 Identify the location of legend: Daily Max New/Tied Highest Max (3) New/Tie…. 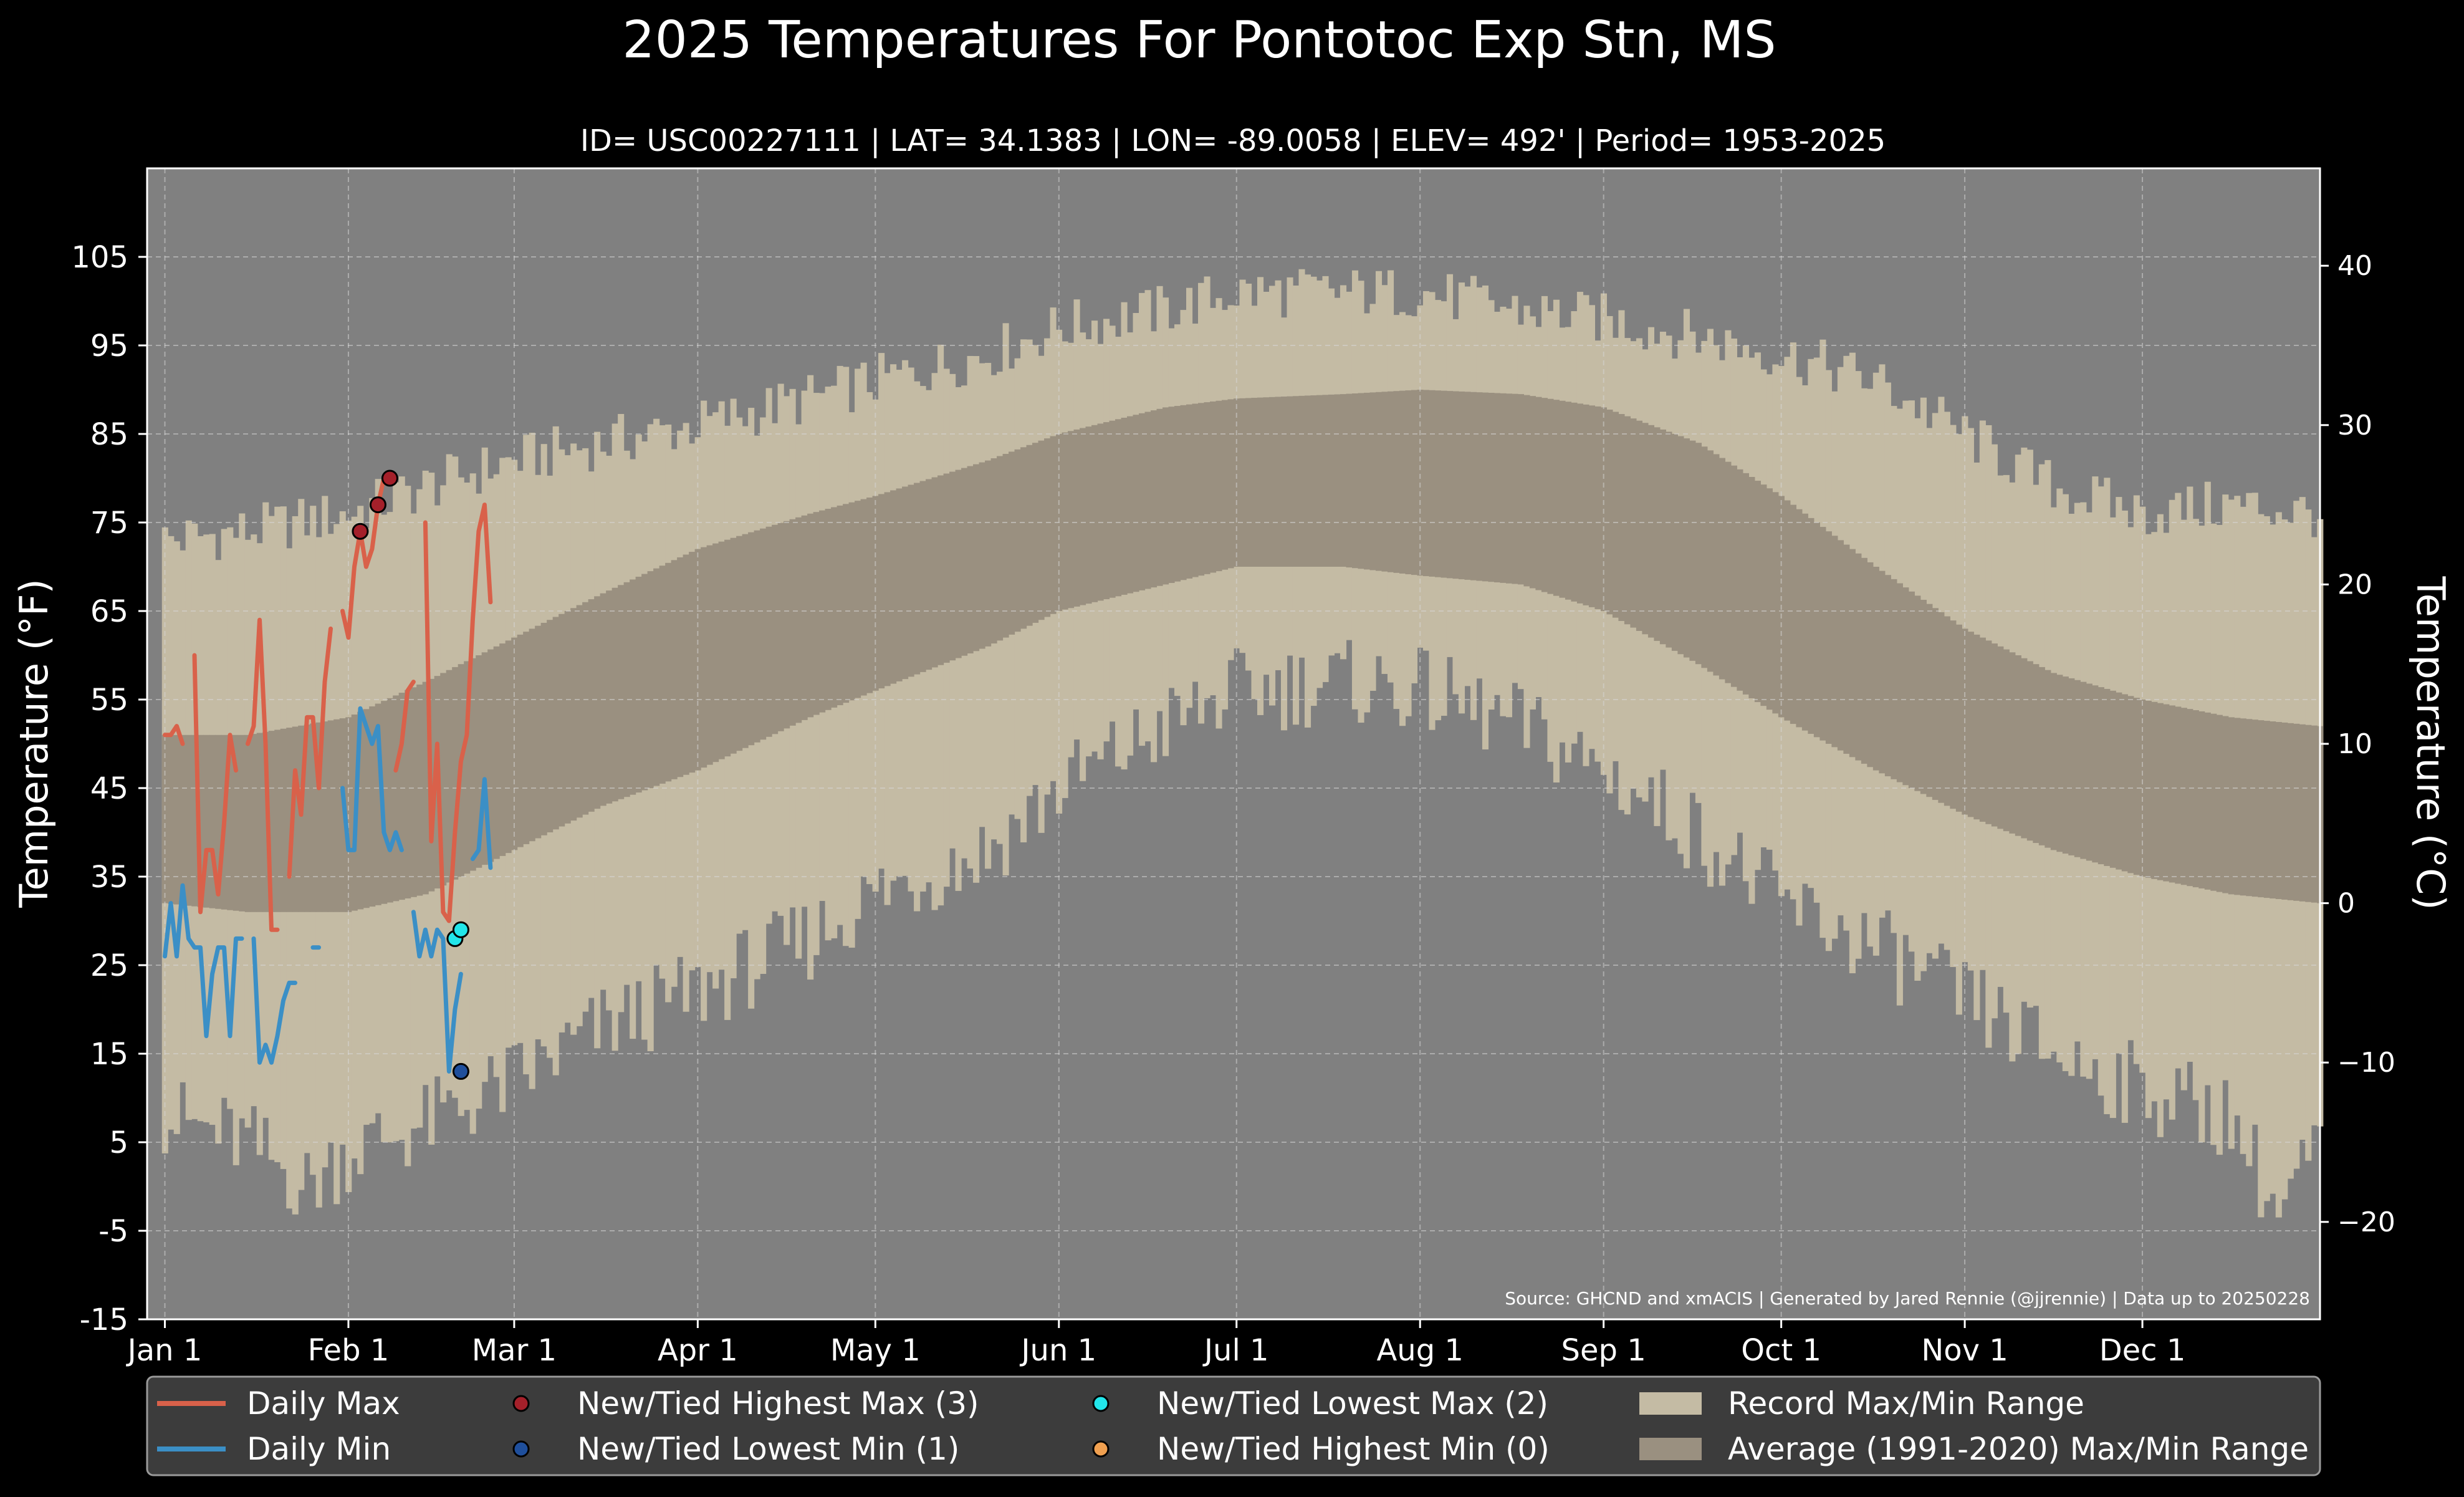
(1233, 1425).